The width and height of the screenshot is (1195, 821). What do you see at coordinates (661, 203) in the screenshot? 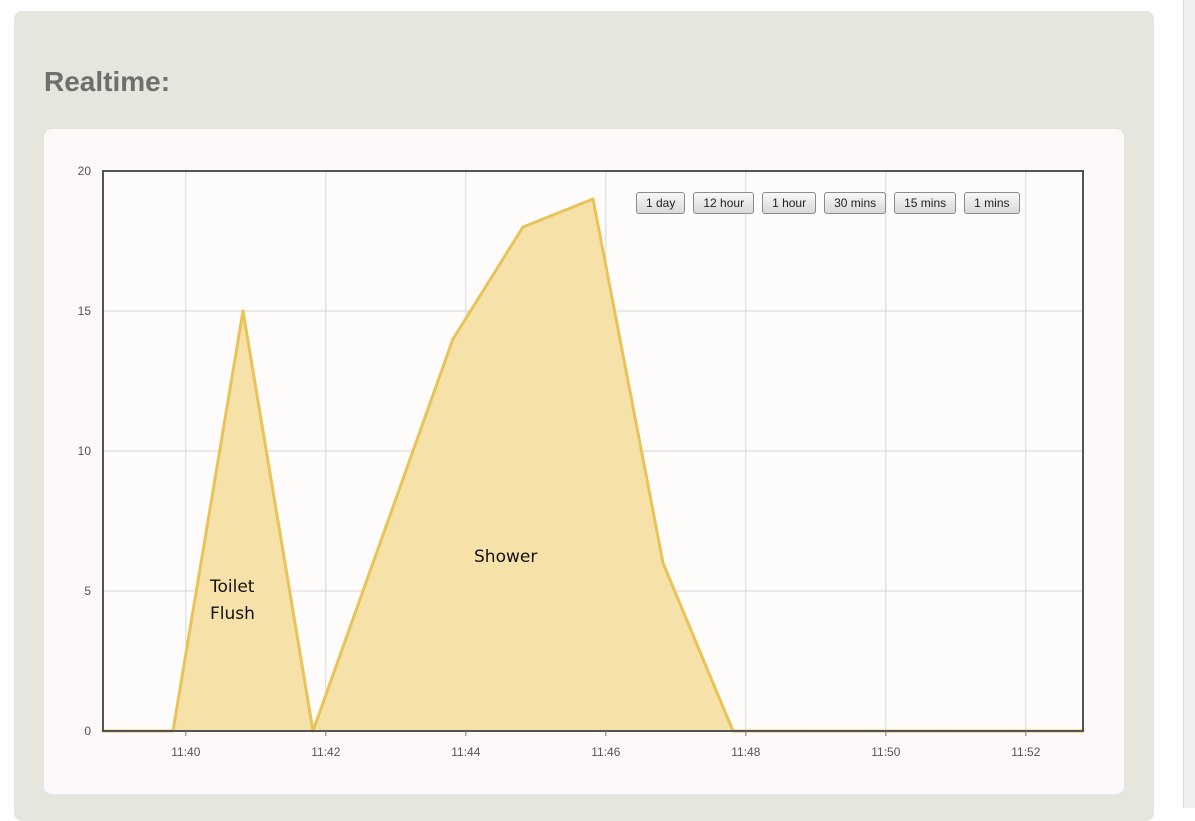
I see `range-button-1-day: 1 day` at bounding box center [661, 203].